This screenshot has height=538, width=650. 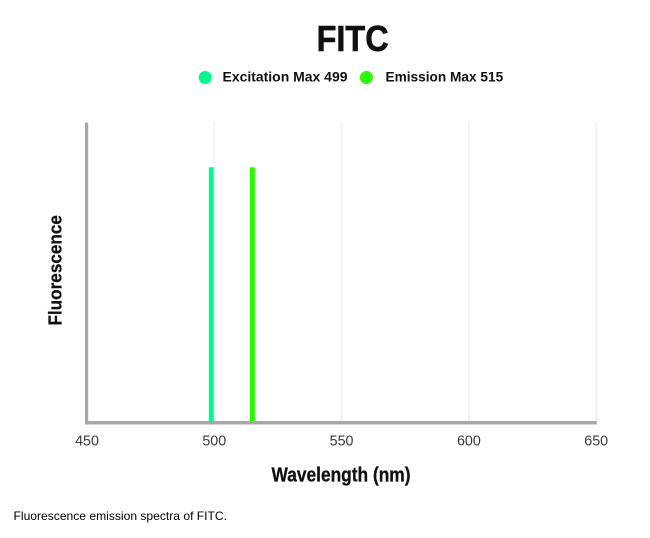 I want to click on svg-text: 650, so click(x=596, y=441).